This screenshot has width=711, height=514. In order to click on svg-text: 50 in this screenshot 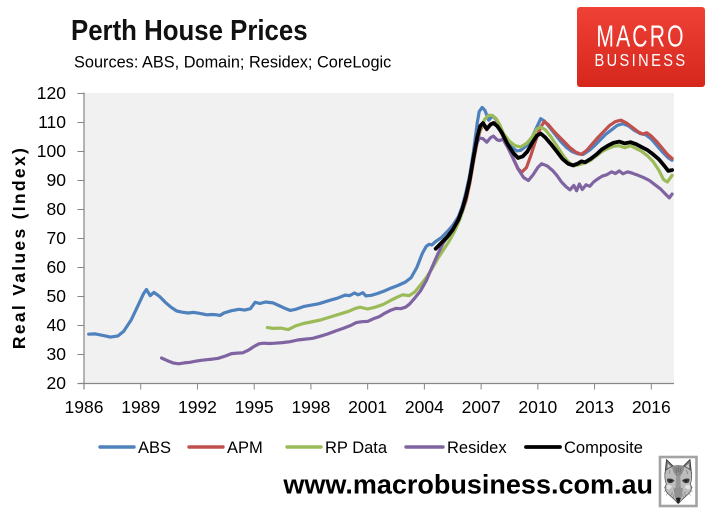, I will do `click(57, 296)`.